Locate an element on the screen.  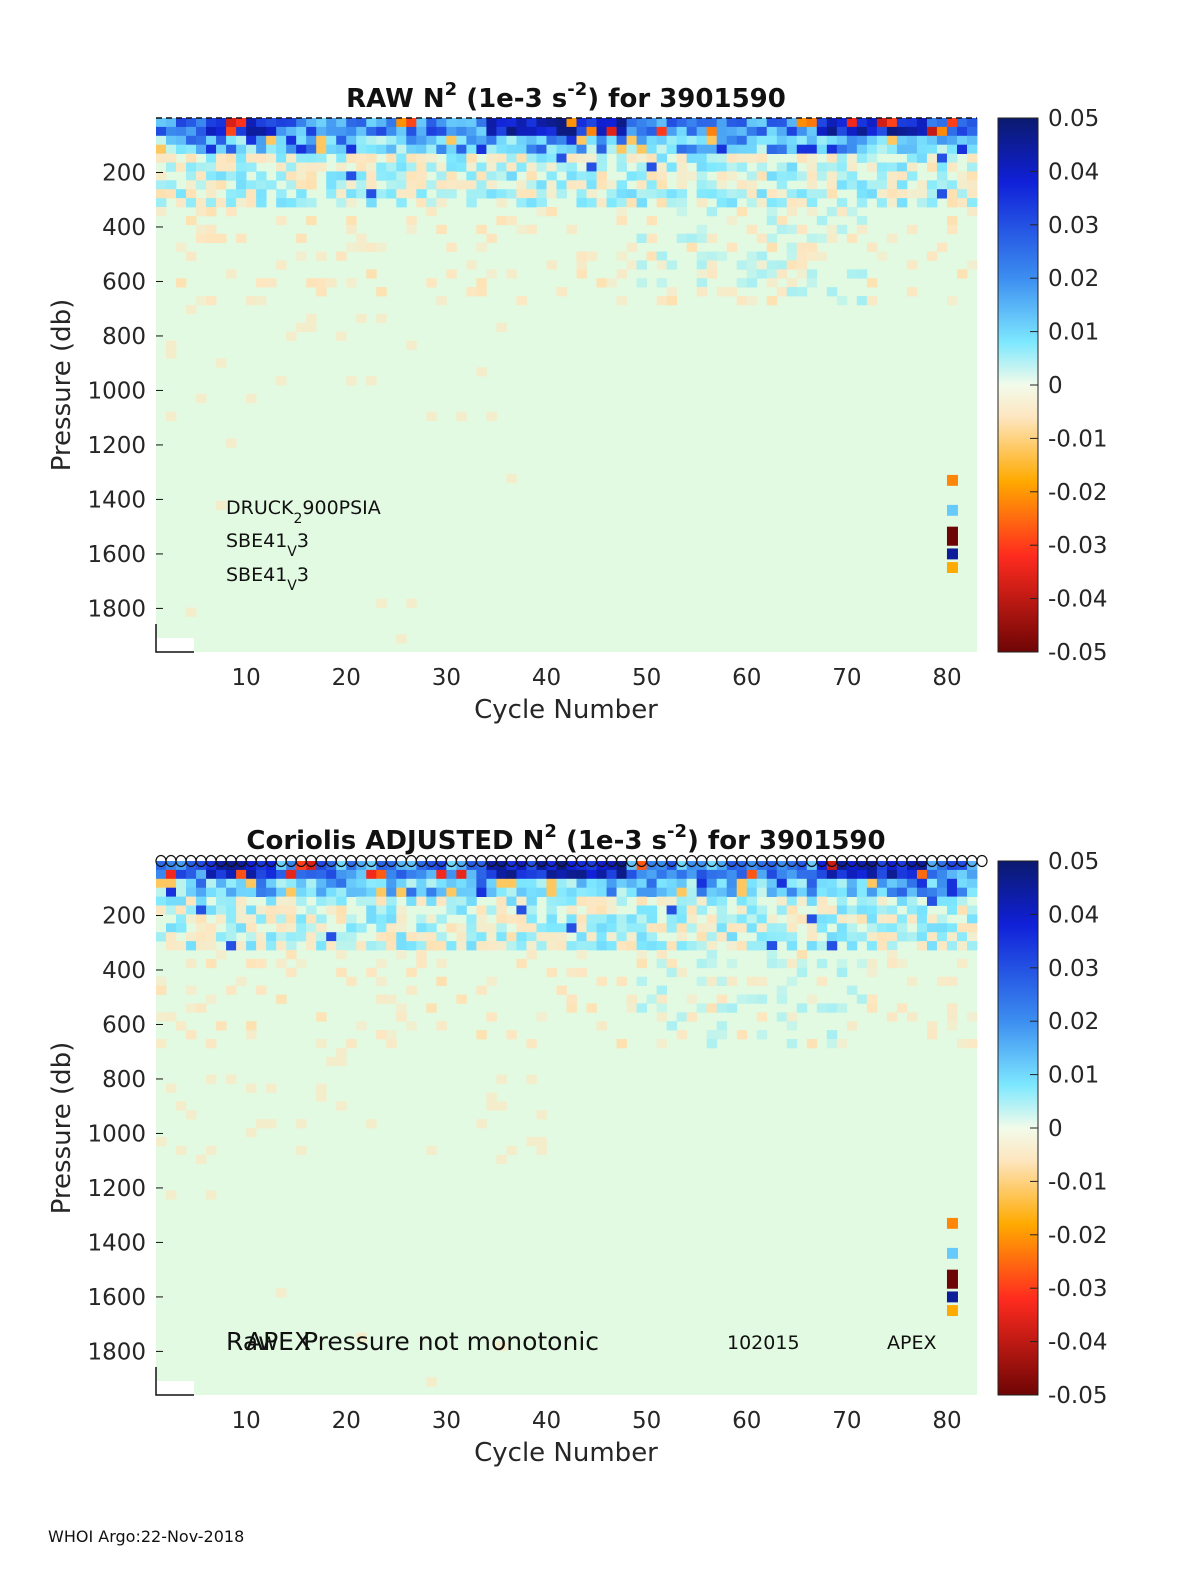
x-tick-label: 50 is located at coordinates (646, 1421).